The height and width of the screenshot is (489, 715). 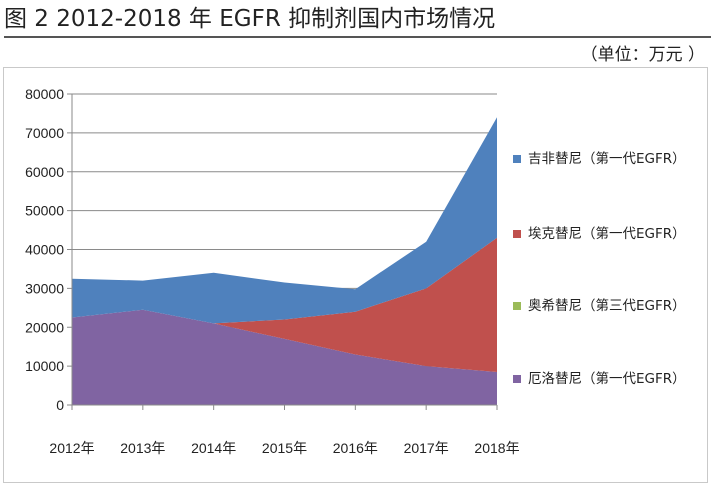 I want to click on x-tick-label: 2017年, so click(x=426, y=448).